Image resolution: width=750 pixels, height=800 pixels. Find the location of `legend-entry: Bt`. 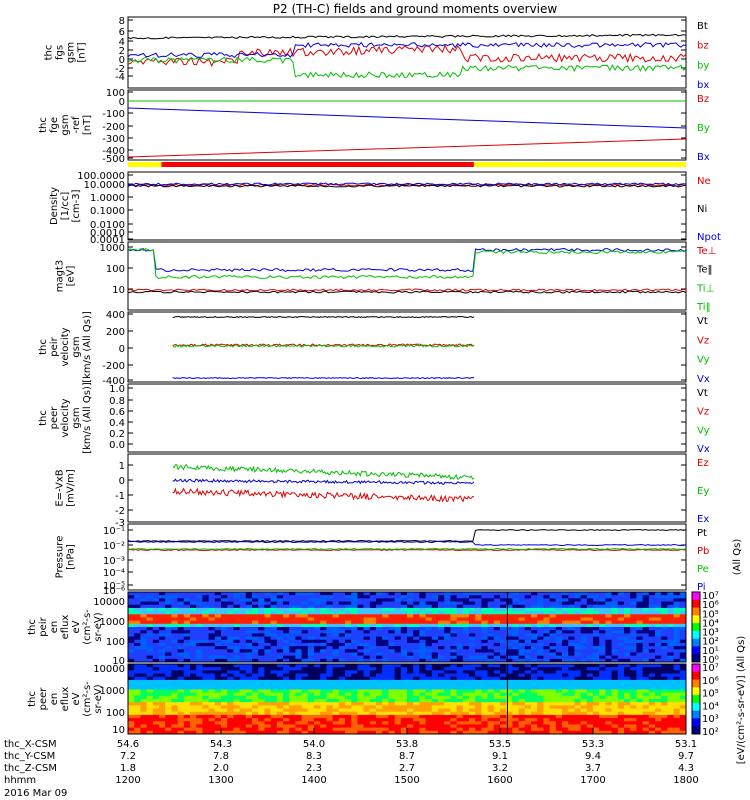

legend-entry: Bt is located at coordinates (702, 26).